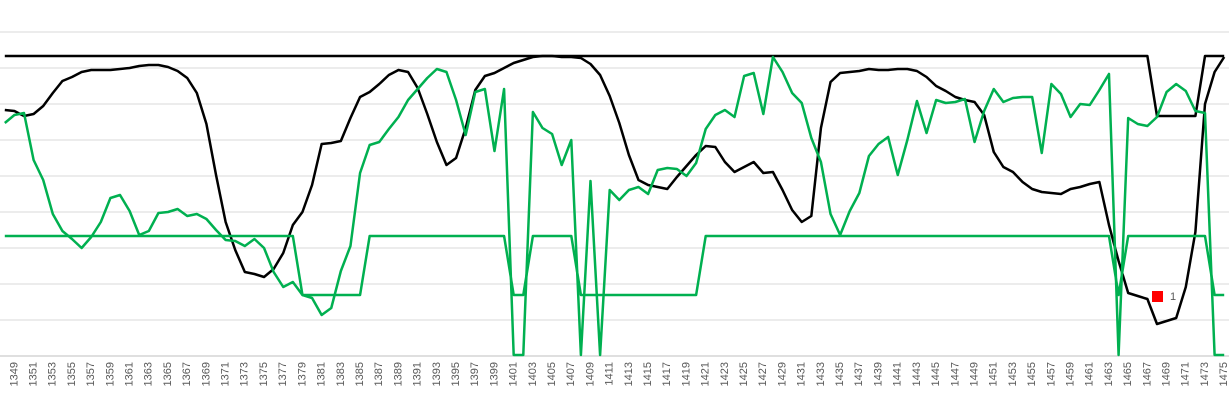 This screenshot has width=1229, height=400. What do you see at coordinates (53, 374) in the screenshot?
I see `x-tick-label: 1353` at bounding box center [53, 374].